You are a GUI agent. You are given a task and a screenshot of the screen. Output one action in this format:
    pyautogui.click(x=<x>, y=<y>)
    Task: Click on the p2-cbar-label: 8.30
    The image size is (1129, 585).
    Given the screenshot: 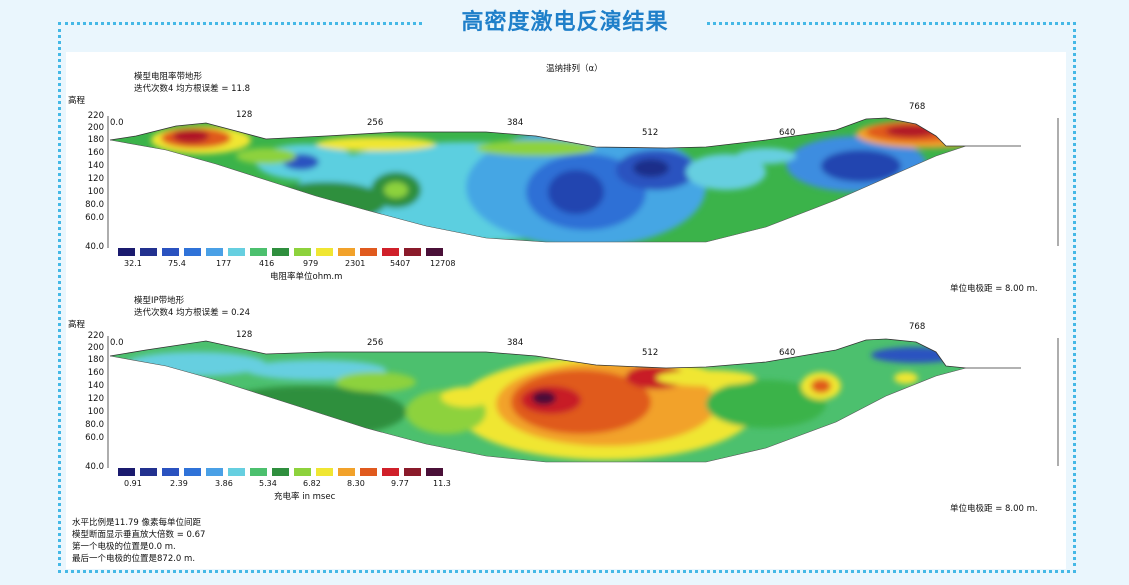 What is the action you would take?
    pyautogui.click(x=356, y=483)
    